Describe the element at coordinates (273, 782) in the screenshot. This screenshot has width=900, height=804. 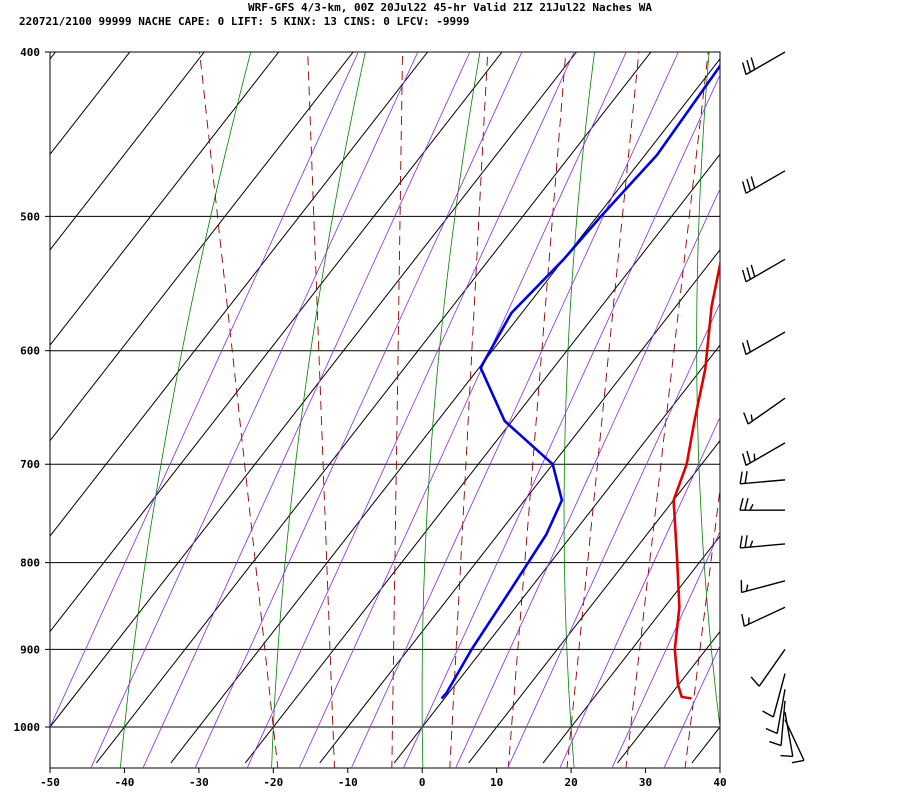
I see `x-tick-label: -20` at that location.